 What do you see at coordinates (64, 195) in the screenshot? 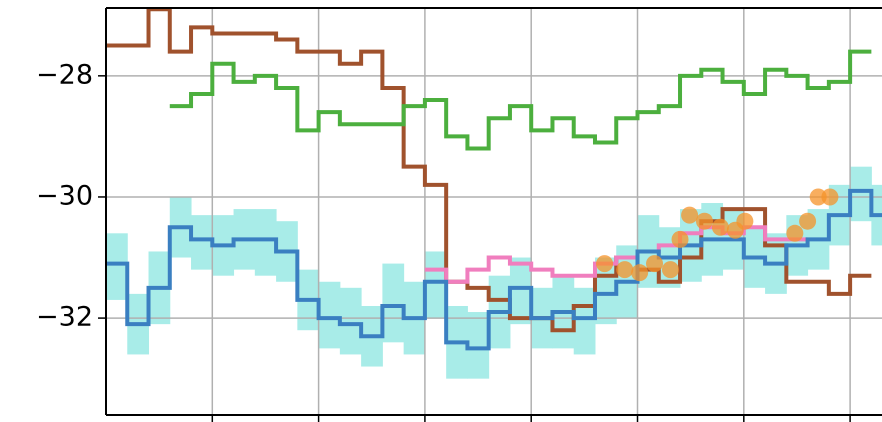
I see `y-tick-label: −30` at bounding box center [64, 195].